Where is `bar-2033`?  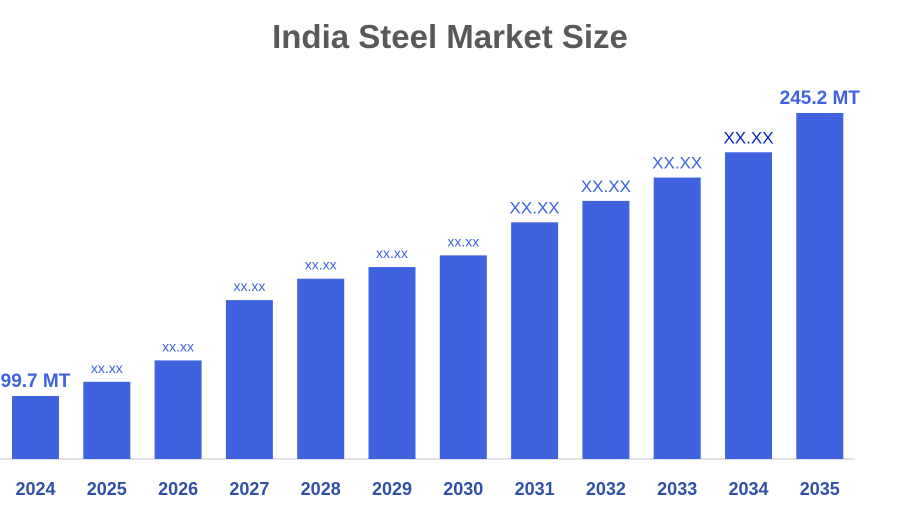
bar-2033 is located at coordinates (677, 318).